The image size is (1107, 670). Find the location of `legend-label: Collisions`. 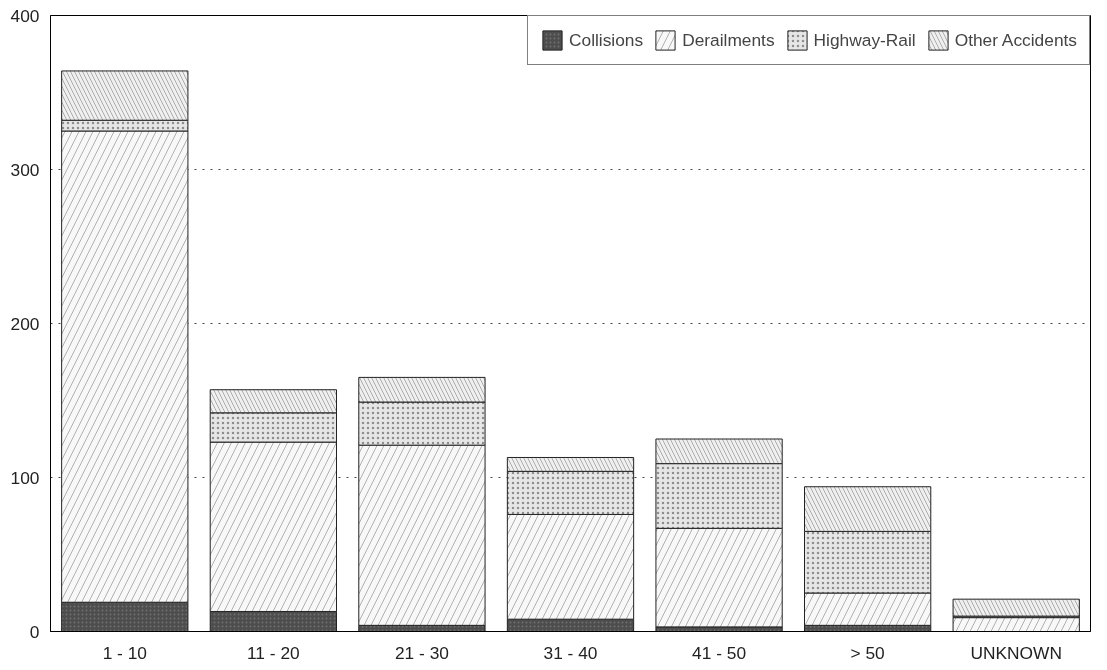

legend-label: Collisions is located at coordinates (606, 40).